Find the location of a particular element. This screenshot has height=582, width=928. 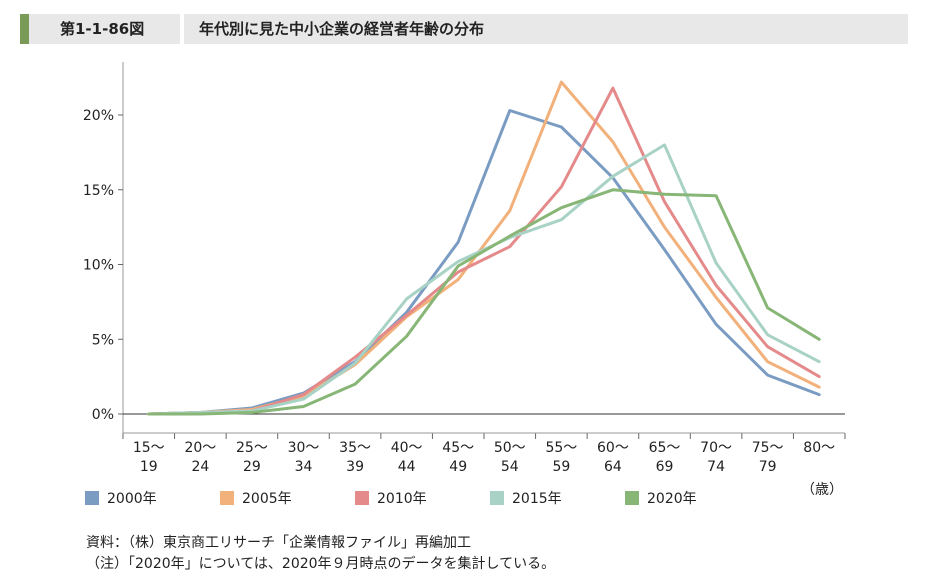

x-tick-label: 40～ is located at coordinates (407, 448).